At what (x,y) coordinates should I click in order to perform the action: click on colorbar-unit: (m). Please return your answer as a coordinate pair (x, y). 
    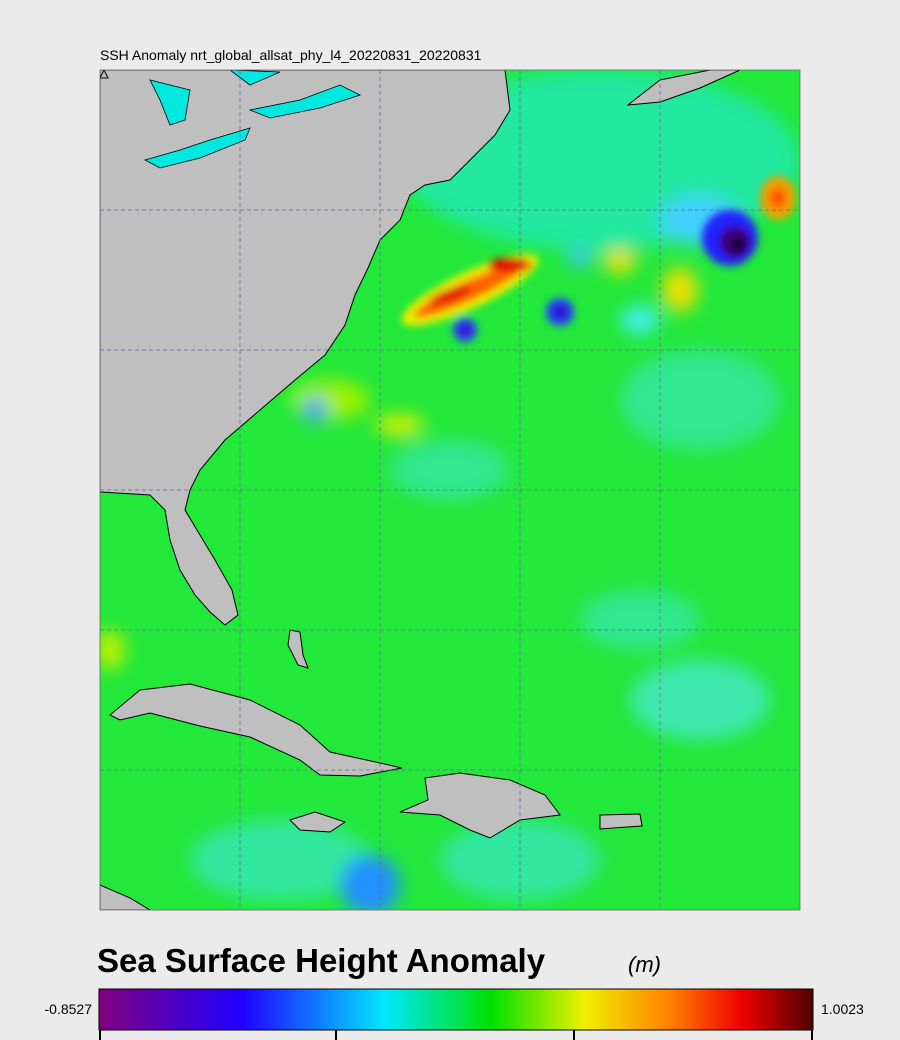
    Looking at the image, I should click on (644, 964).